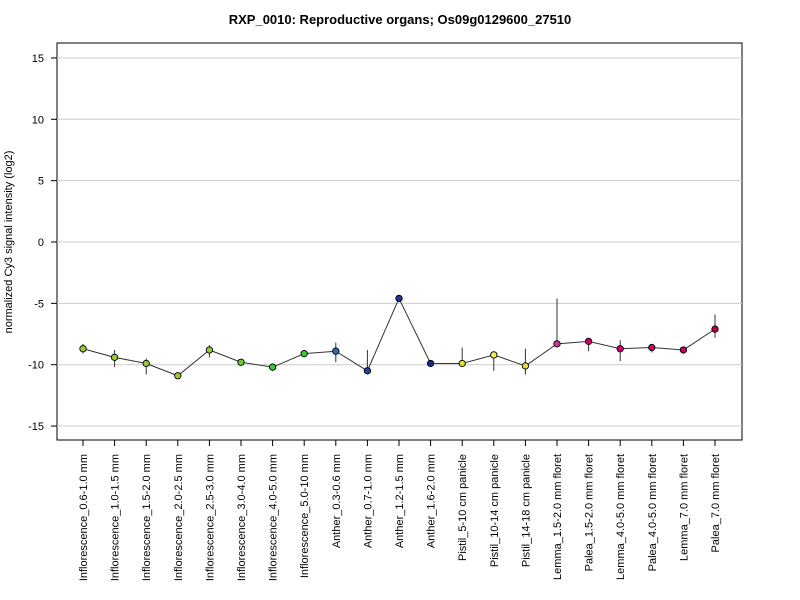 This screenshot has height=600, width=800. I want to click on x-tick-label: Lemma_7.0 mm floret, so click(684, 507).